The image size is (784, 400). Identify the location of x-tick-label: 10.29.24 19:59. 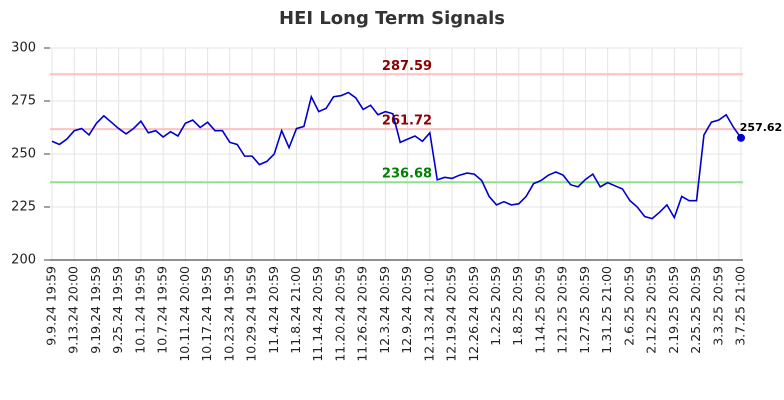
(251, 314).